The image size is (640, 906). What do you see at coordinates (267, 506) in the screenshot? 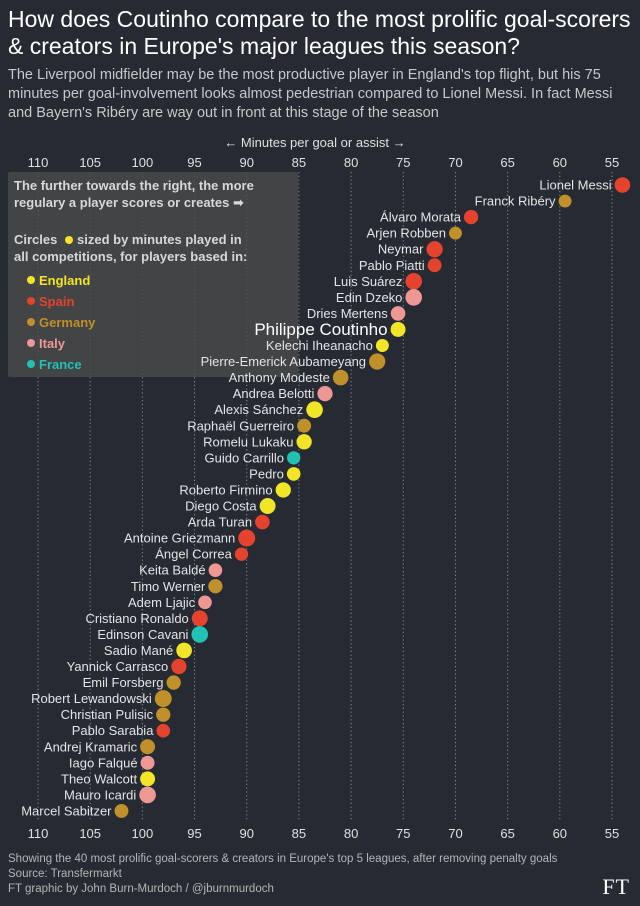
I see `point-diego-costa` at bounding box center [267, 506].